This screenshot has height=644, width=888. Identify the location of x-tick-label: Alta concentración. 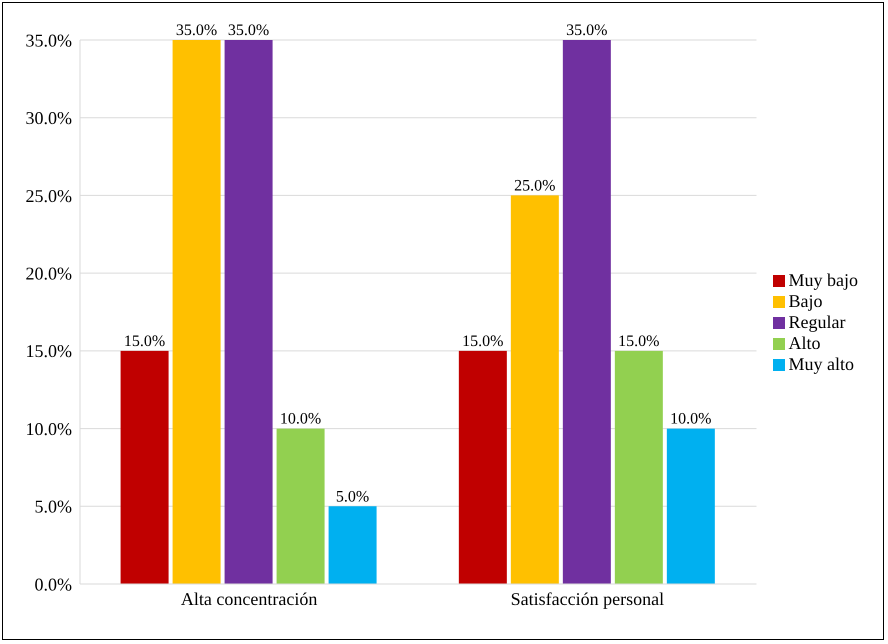
(249, 598).